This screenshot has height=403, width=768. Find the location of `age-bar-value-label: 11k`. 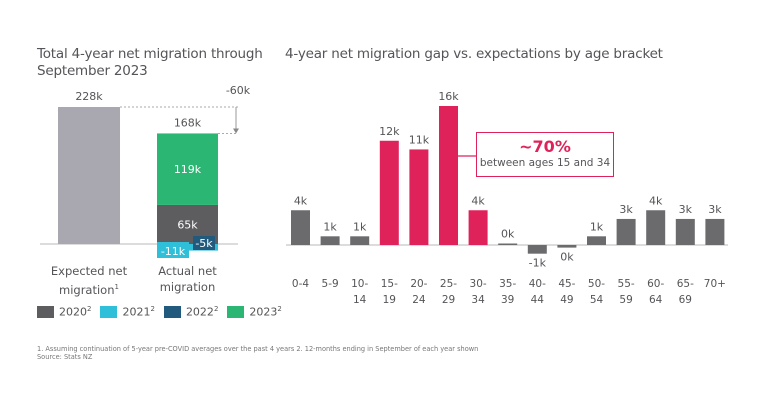

age-bar-value-label: 11k is located at coordinates (419, 139).